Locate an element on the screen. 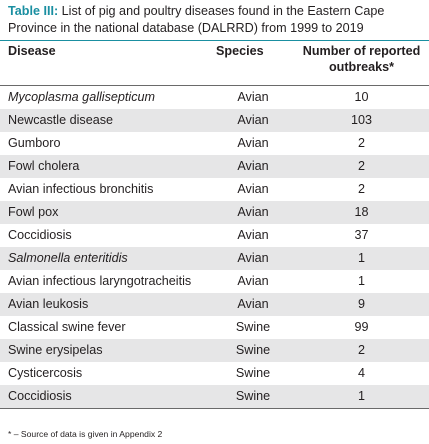 This screenshot has width=429, height=444. table-row: Mycoplasma gallisepticum Avian 10 is located at coordinates (214, 98).